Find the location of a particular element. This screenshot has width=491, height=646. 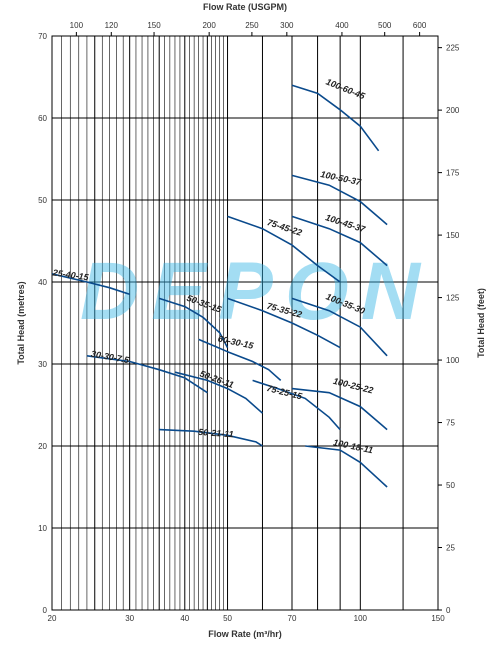

x-axis-title: Flow Rate (m³/hr) is located at coordinates (245, 634).